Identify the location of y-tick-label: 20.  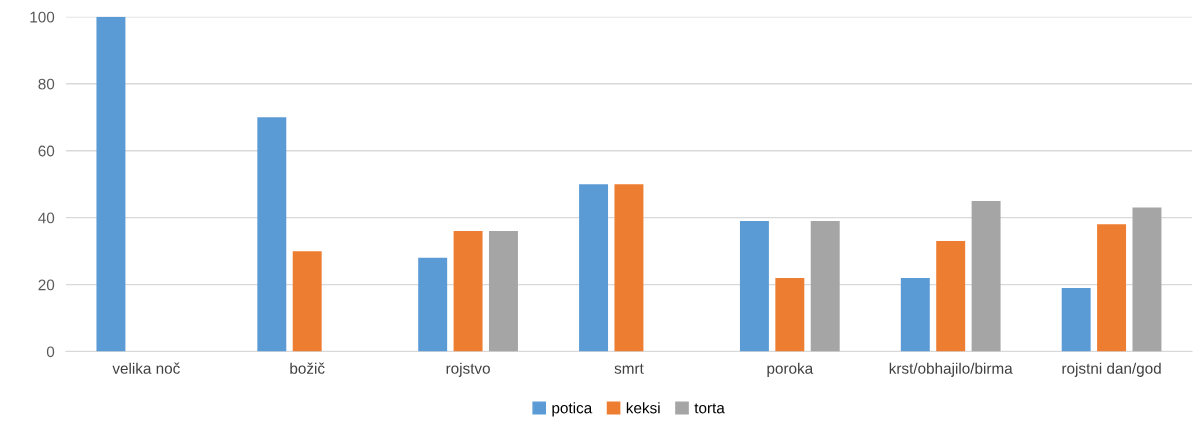
(46, 285).